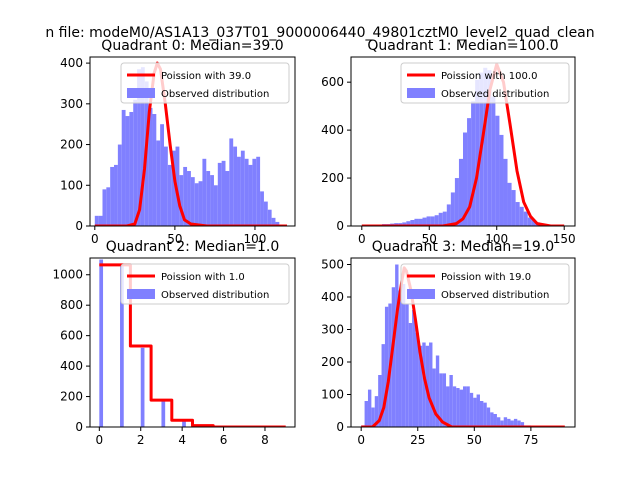 The width and height of the screenshot is (640, 480). I want to click on y-tick-label: 500, so click(332, 265).